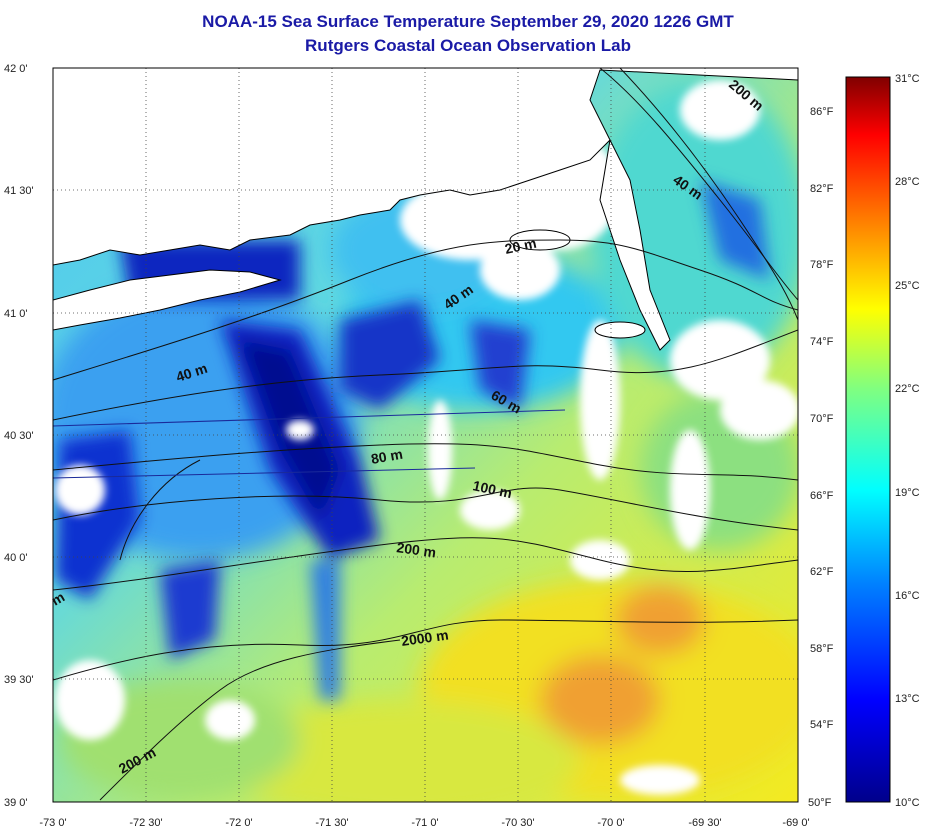 This screenshot has width=936, height=832. What do you see at coordinates (822, 265) in the screenshot?
I see `fahrenheit-label: 78°F` at bounding box center [822, 265].